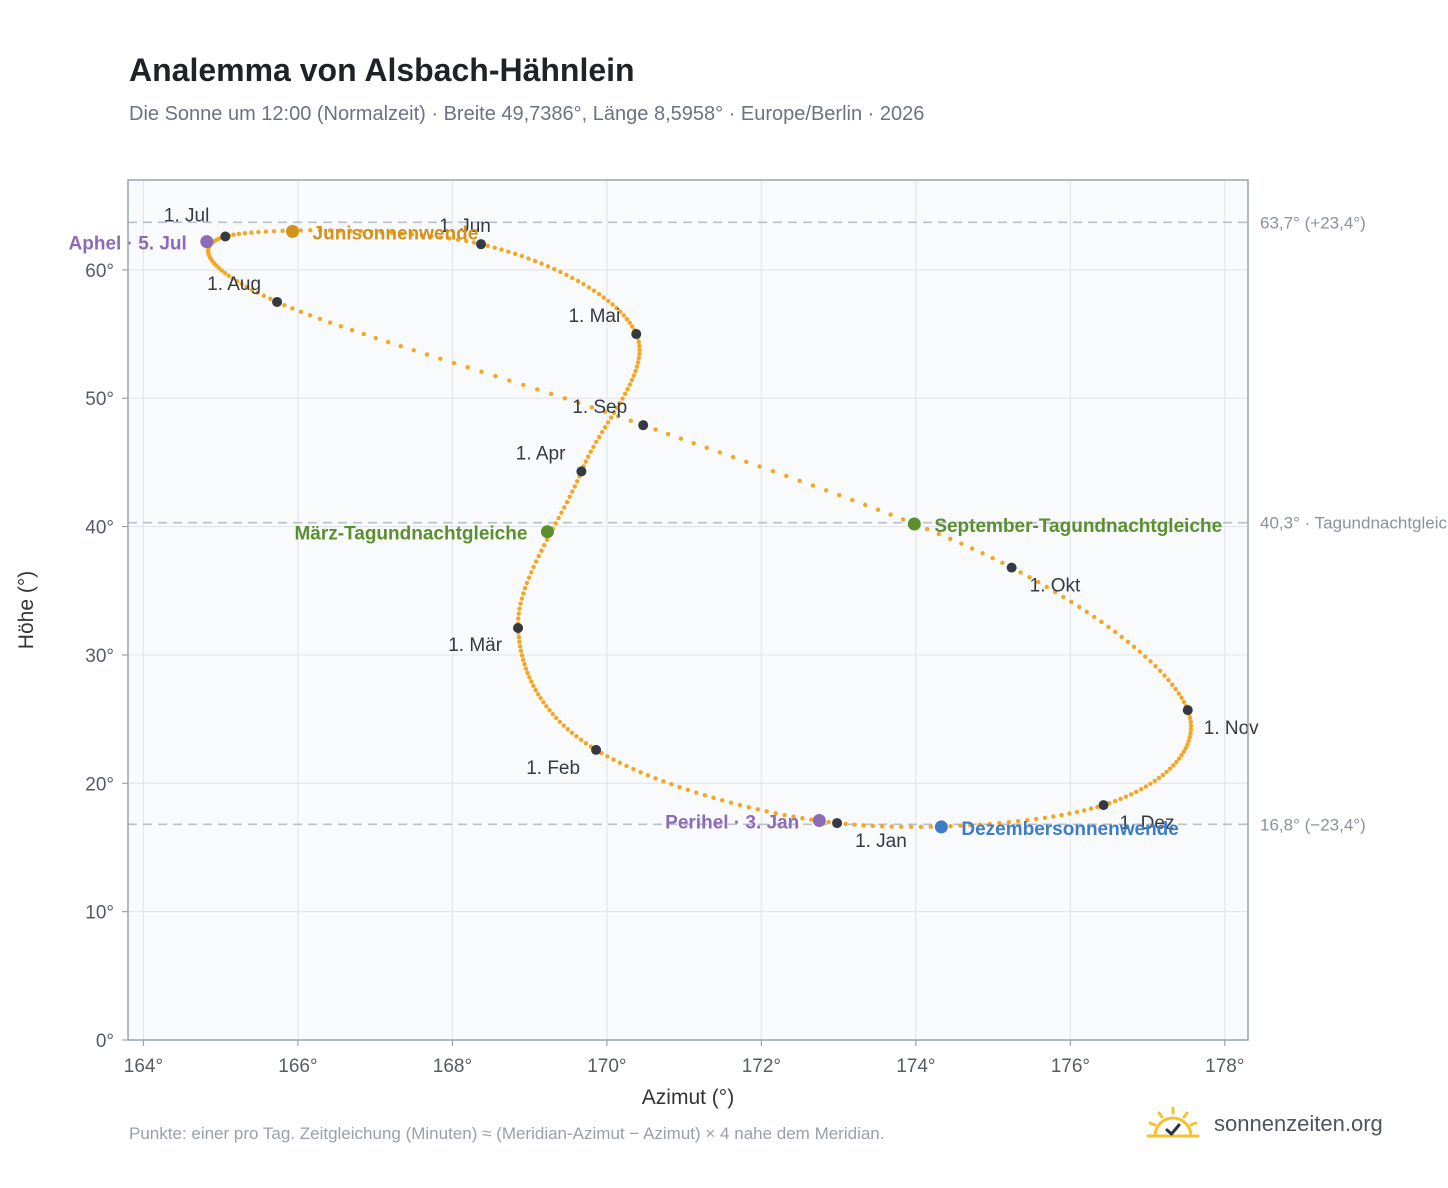  I want to click on y-tick-label: 0°, so click(105, 1041).